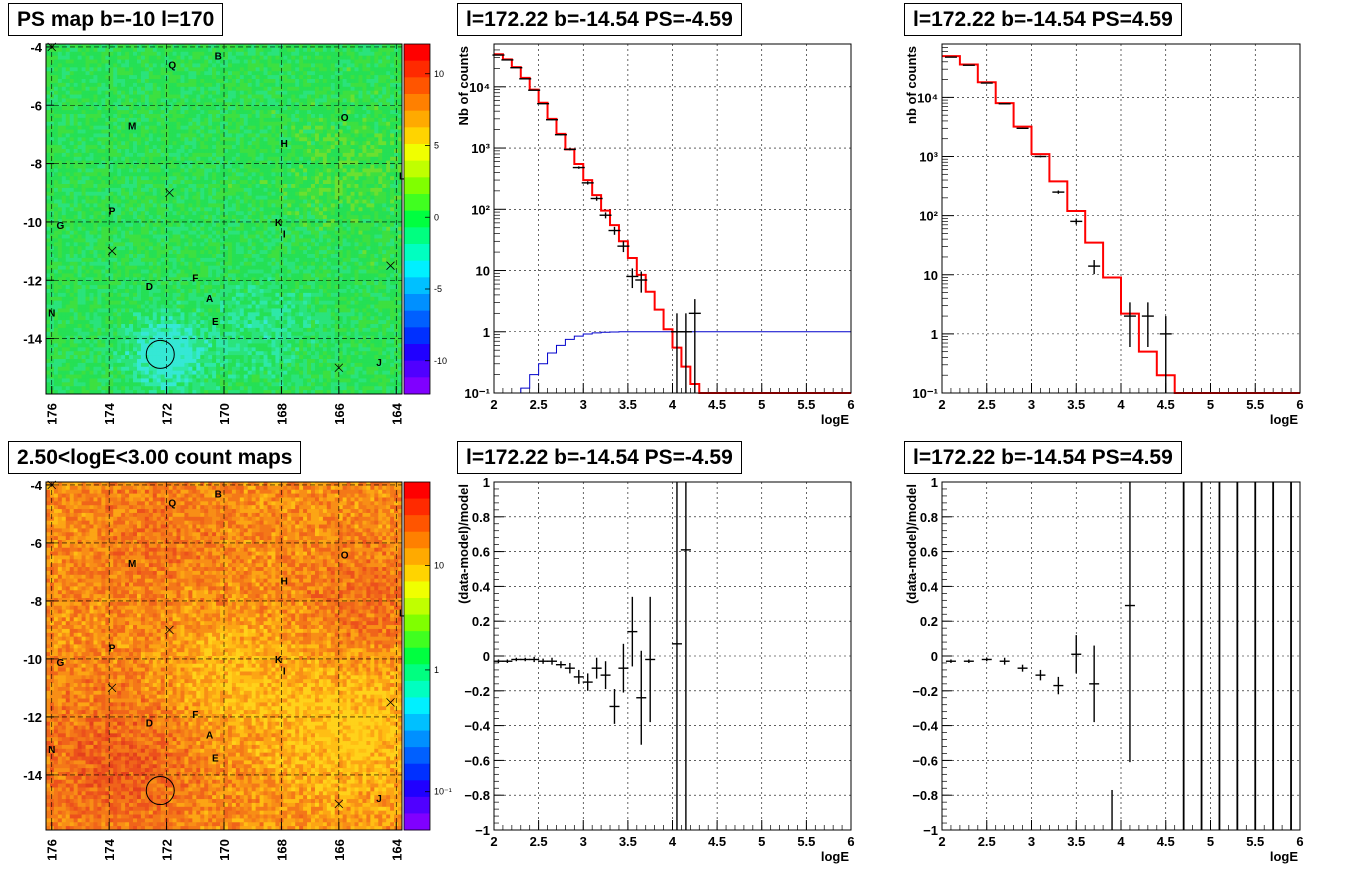 The width and height of the screenshot is (1348, 875). Describe the element at coordinates (218, 57) in the screenshot. I see `source-label: B` at that location.